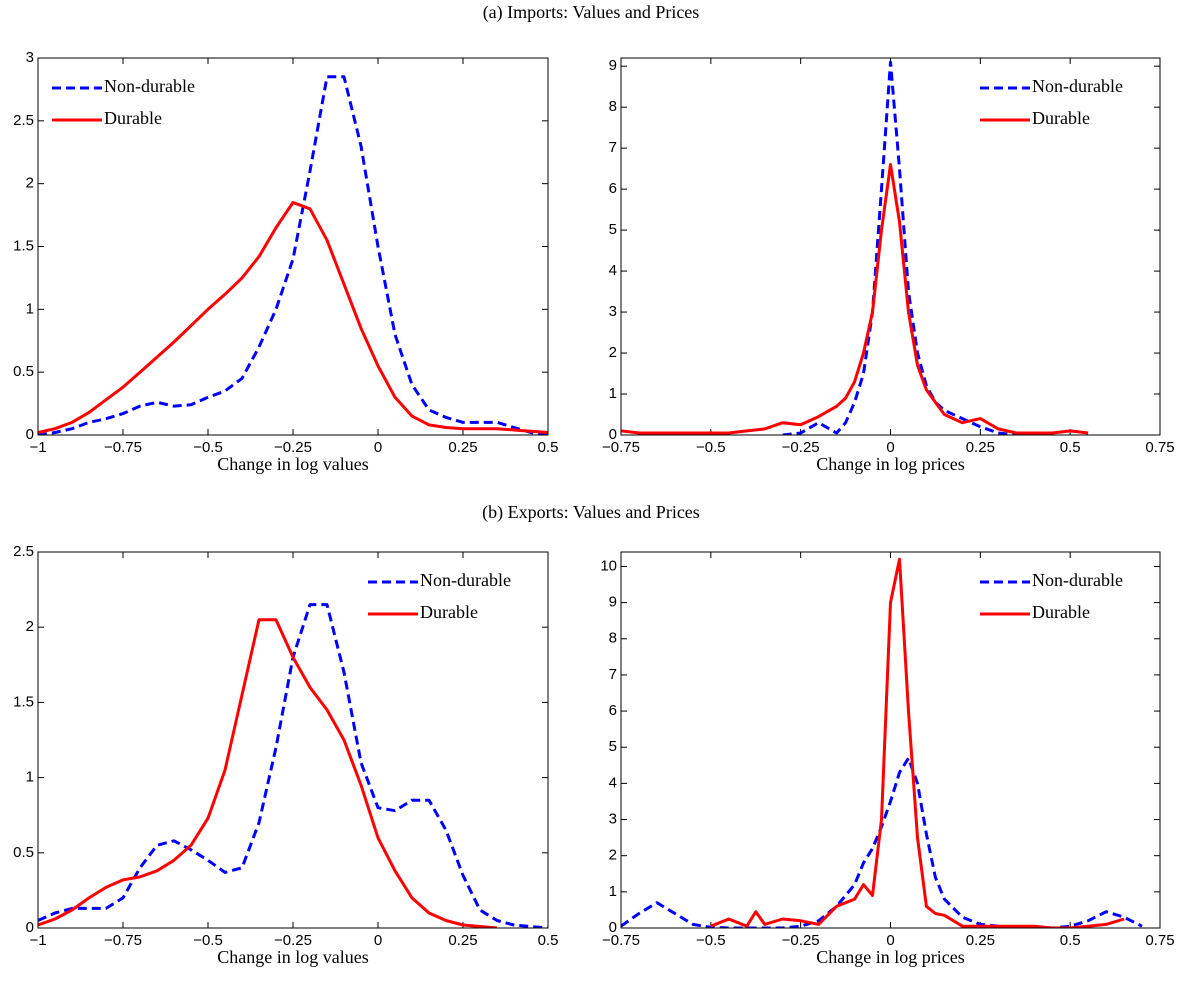  I want to click on y-tick-label: 10, so click(608, 565).